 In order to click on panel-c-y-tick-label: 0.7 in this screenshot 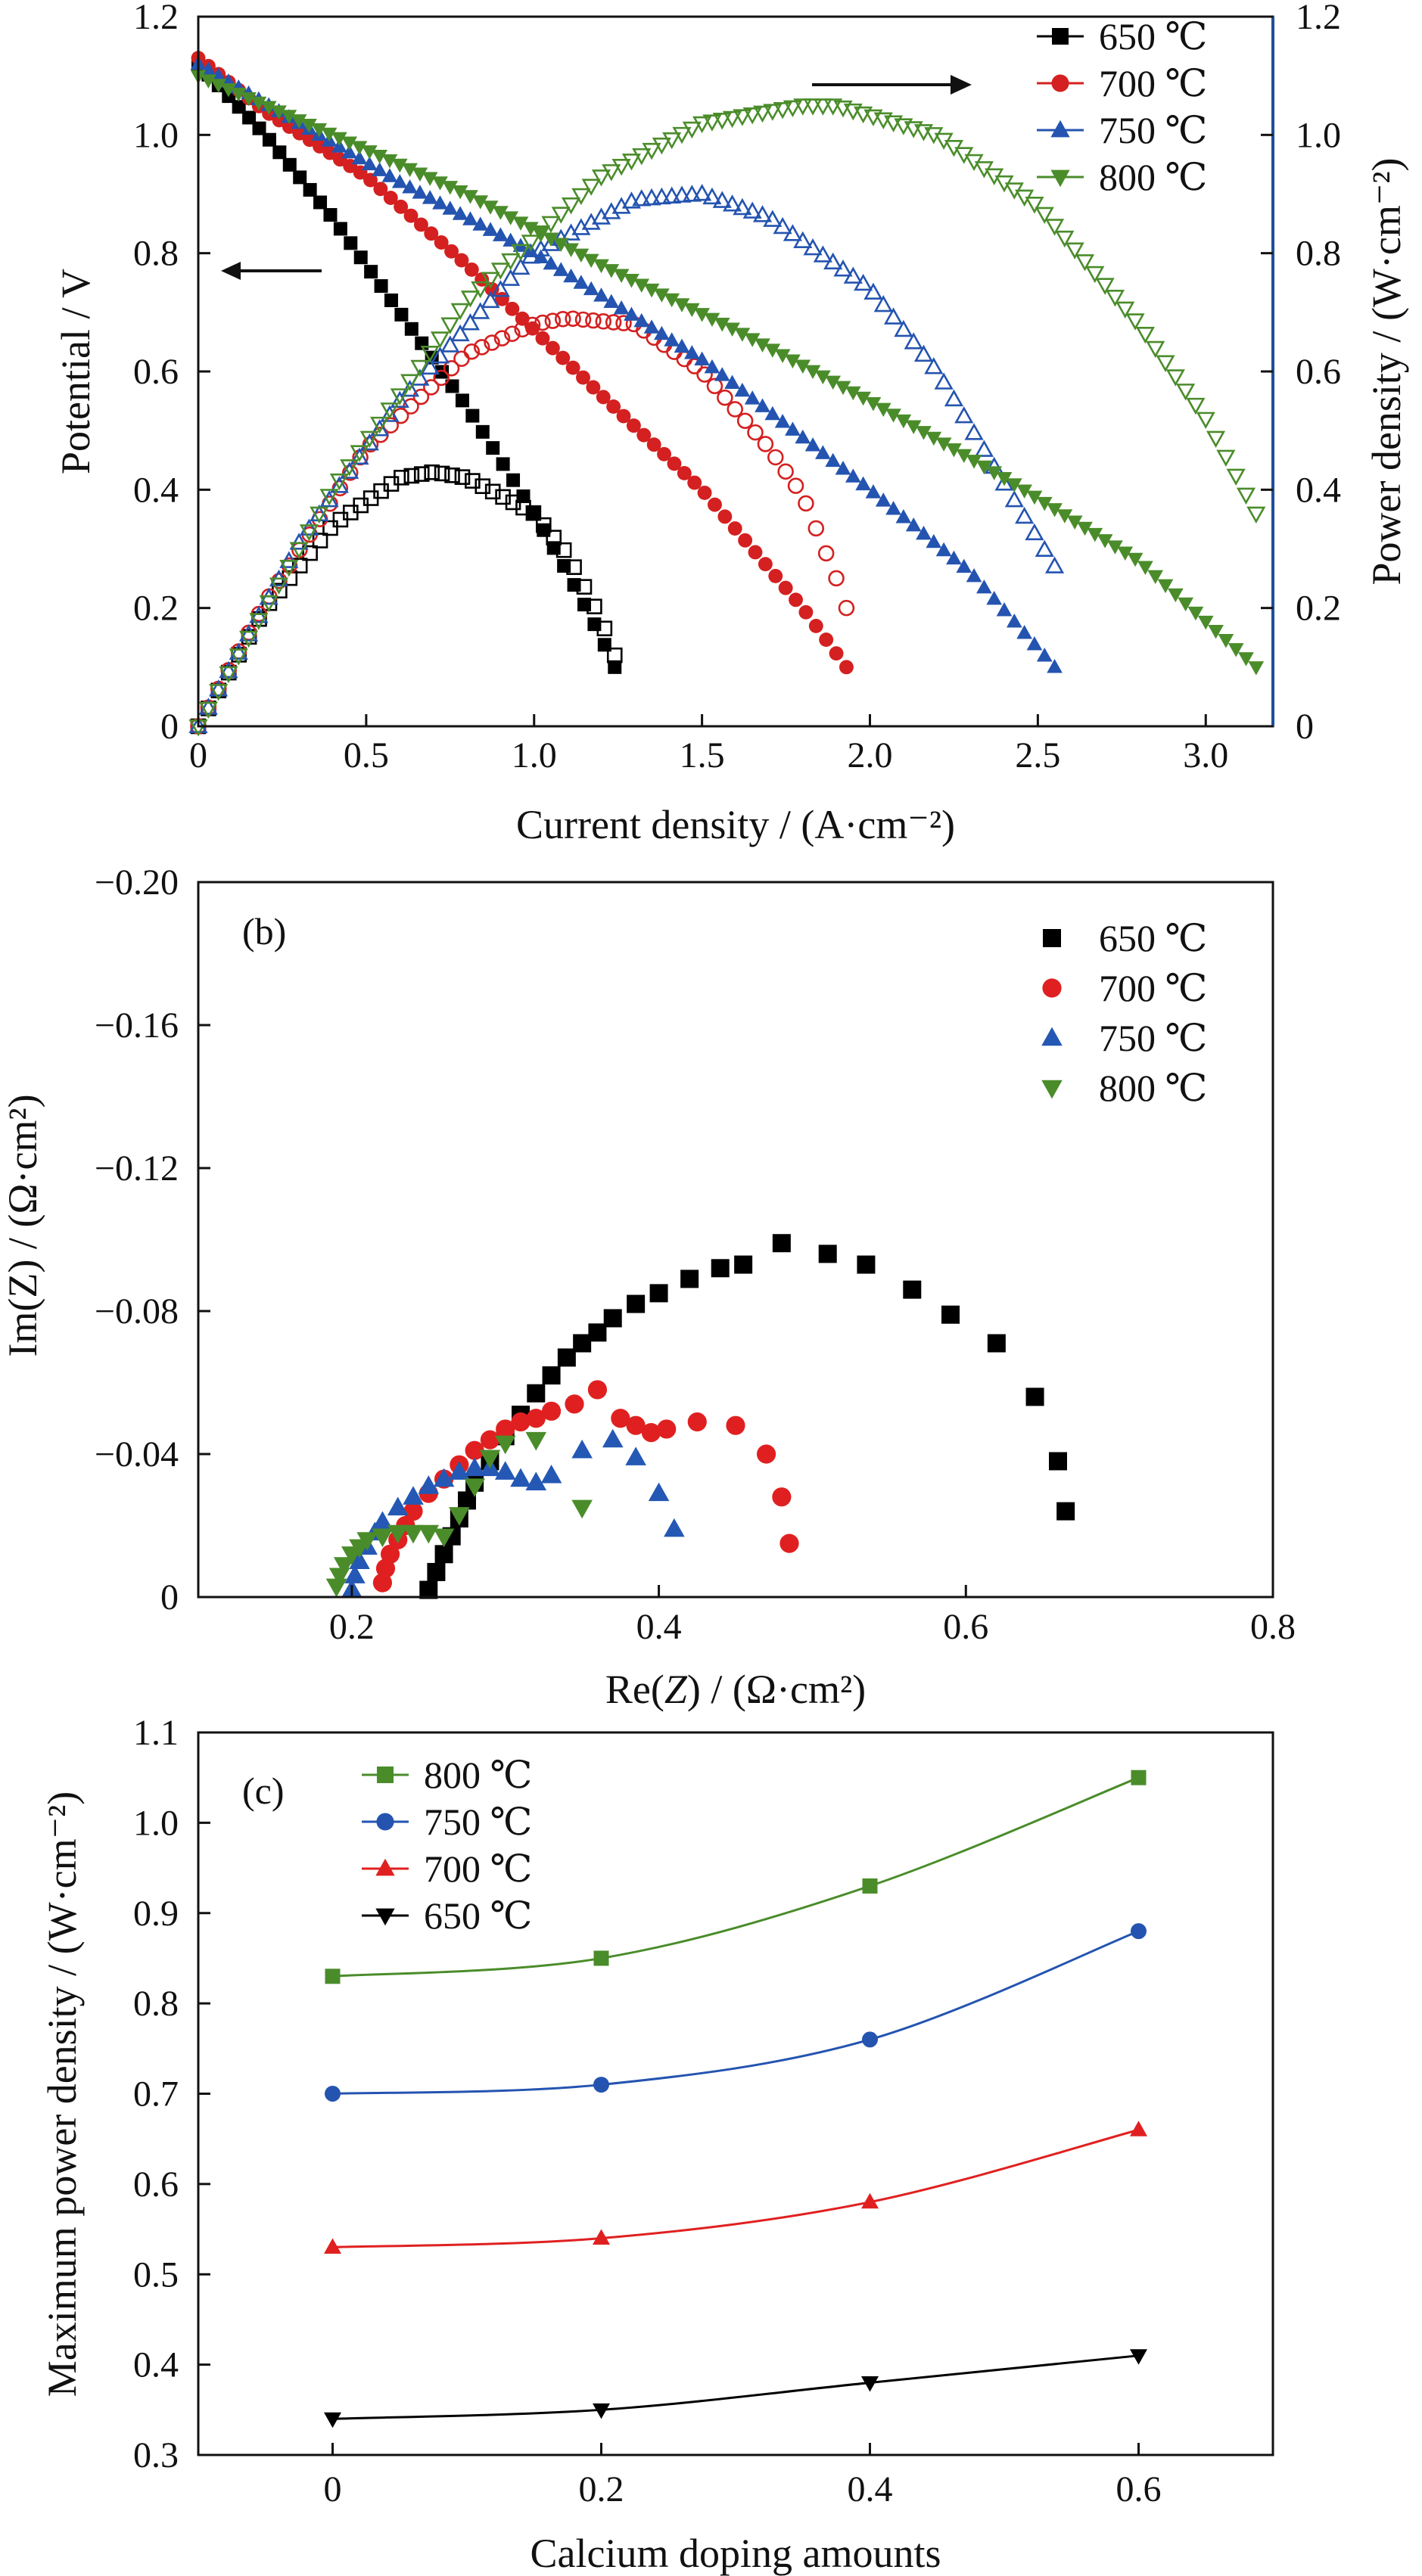, I will do `click(156, 2094)`.